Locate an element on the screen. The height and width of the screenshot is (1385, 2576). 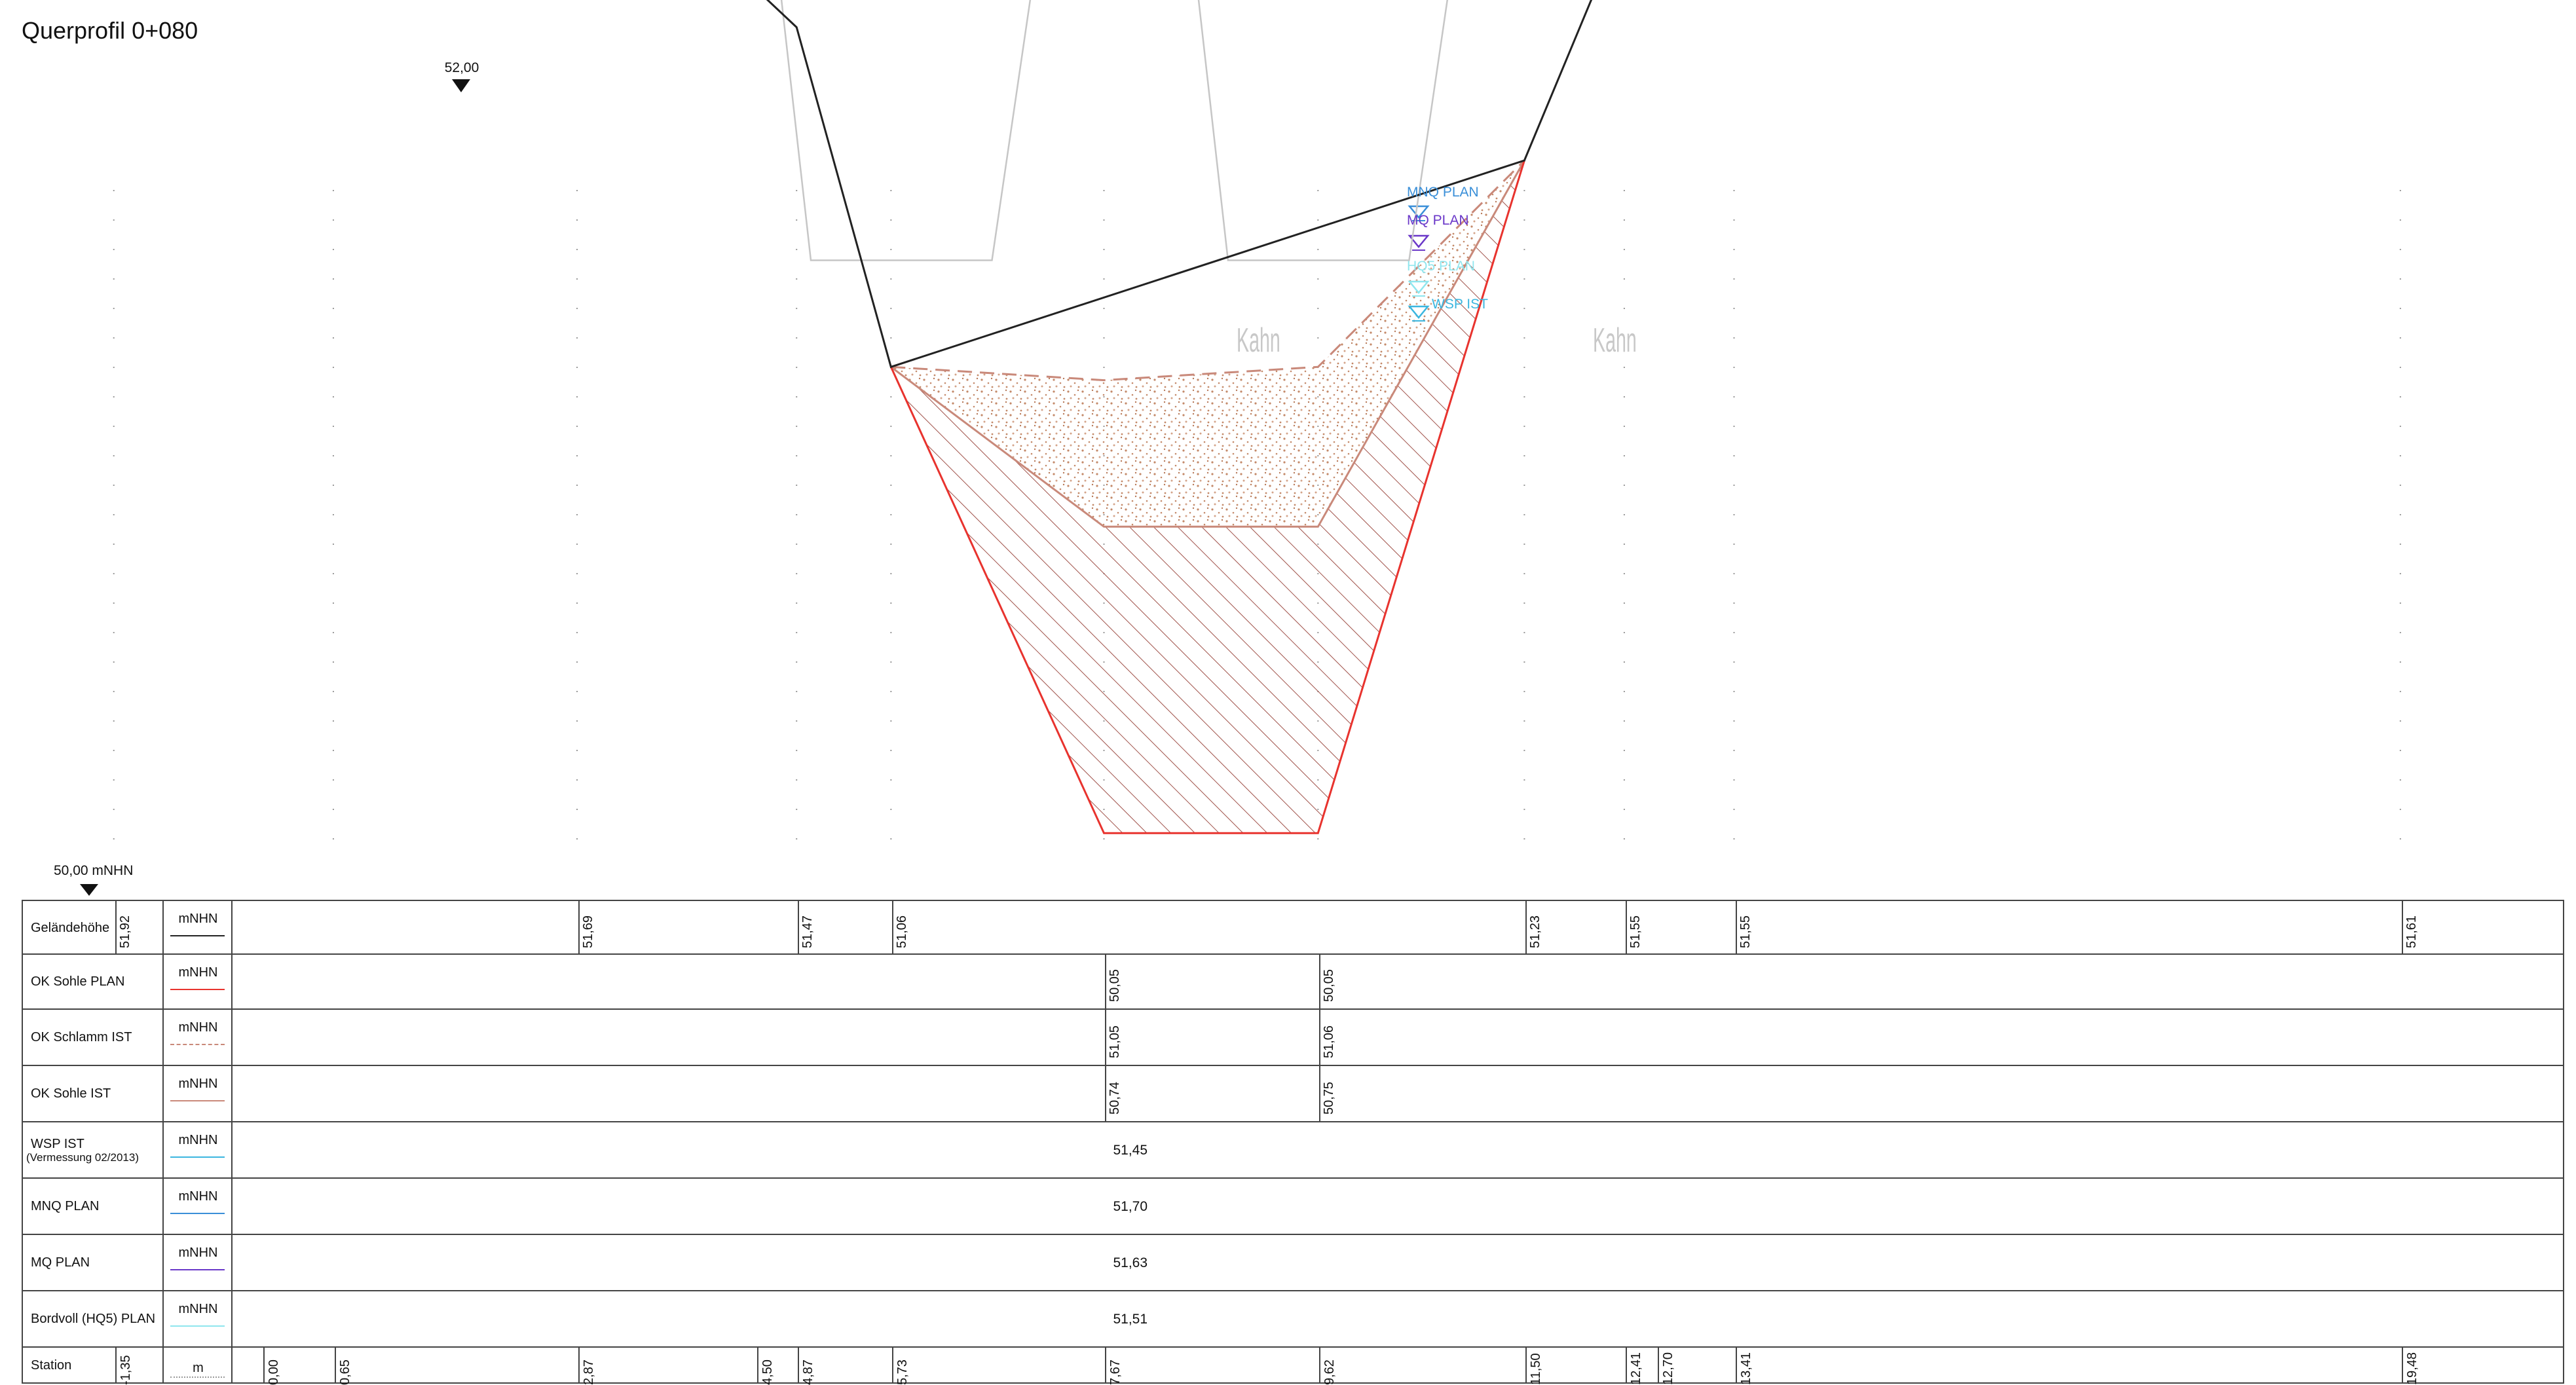
row-legend-line-gelaende is located at coordinates (197, 935).